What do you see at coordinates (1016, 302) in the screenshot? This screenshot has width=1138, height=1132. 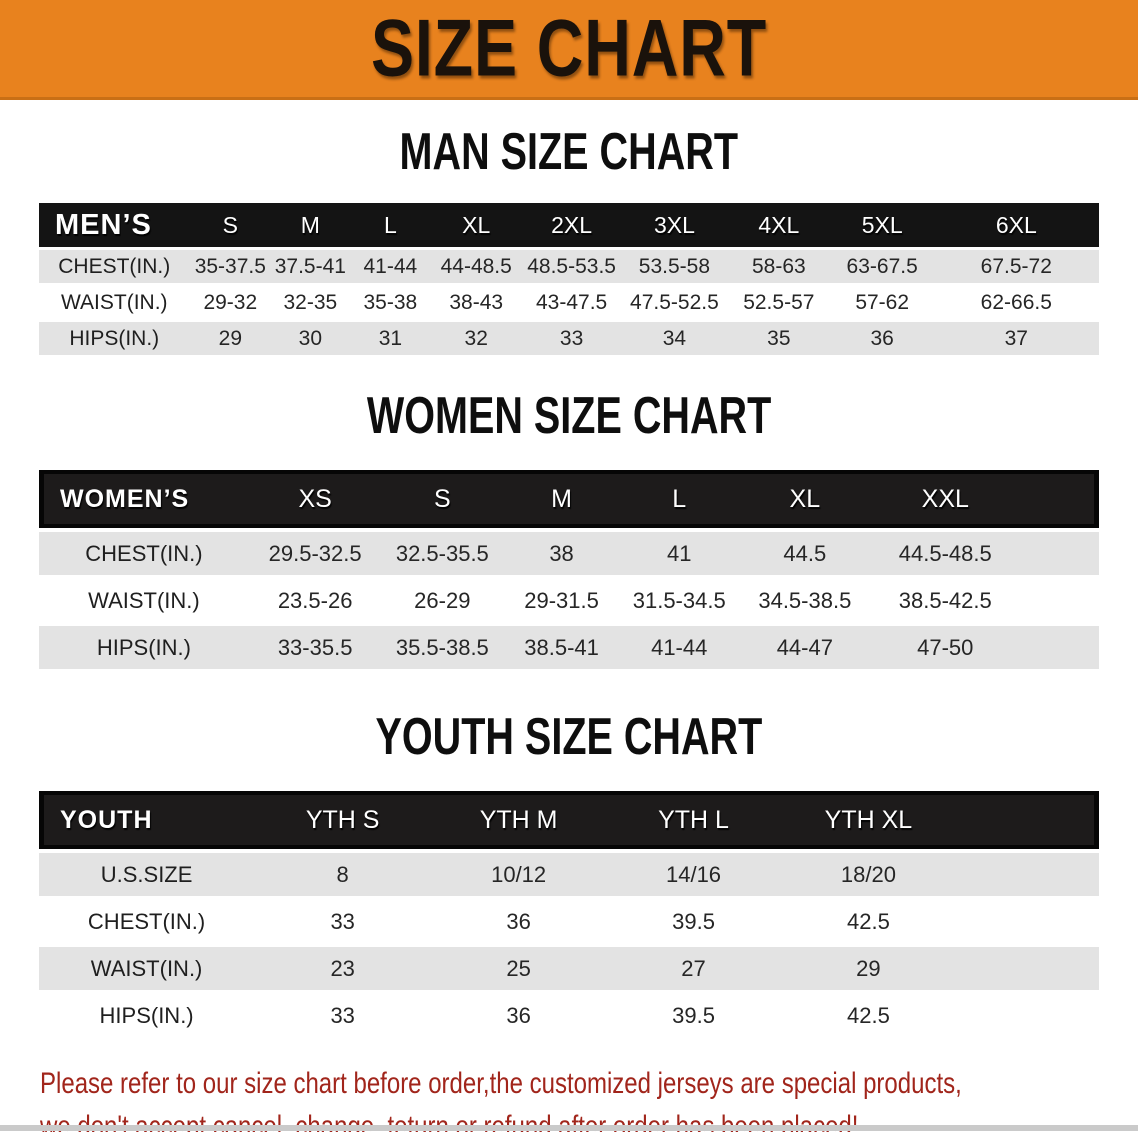 I see `table-cell: 62-66.5` at bounding box center [1016, 302].